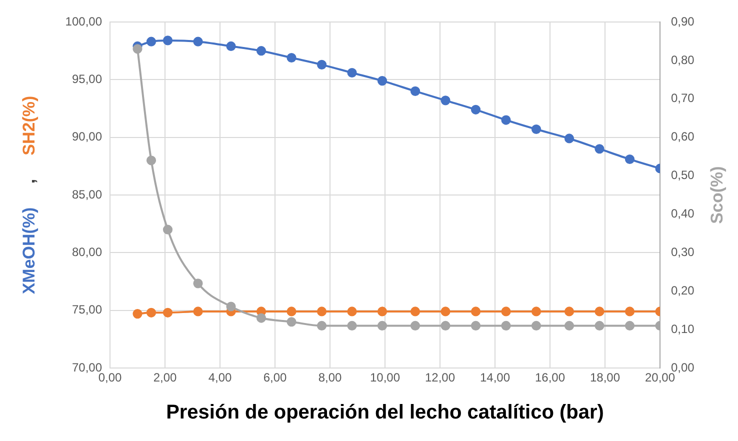  Describe the element at coordinates (220, 377) in the screenshot. I see `x-tick-label: 4,00` at that location.